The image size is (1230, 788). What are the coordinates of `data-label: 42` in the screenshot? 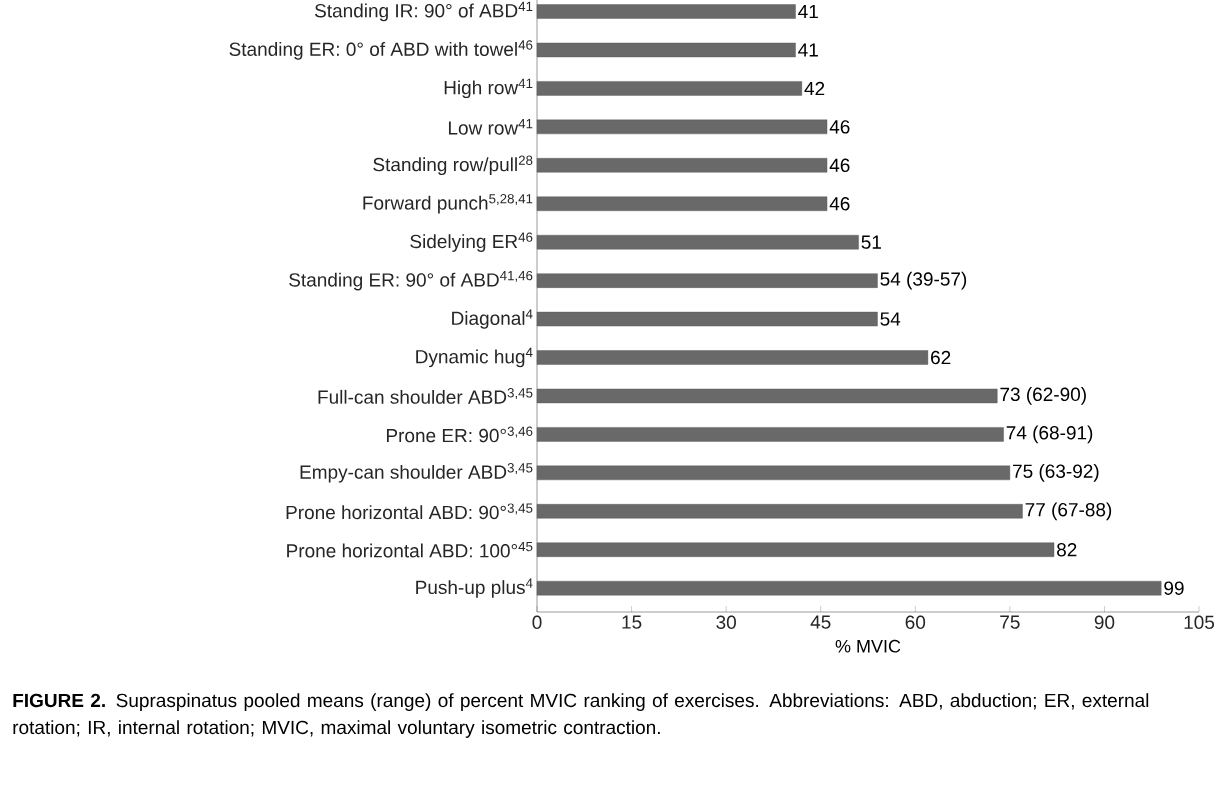 It's located at (814, 88).